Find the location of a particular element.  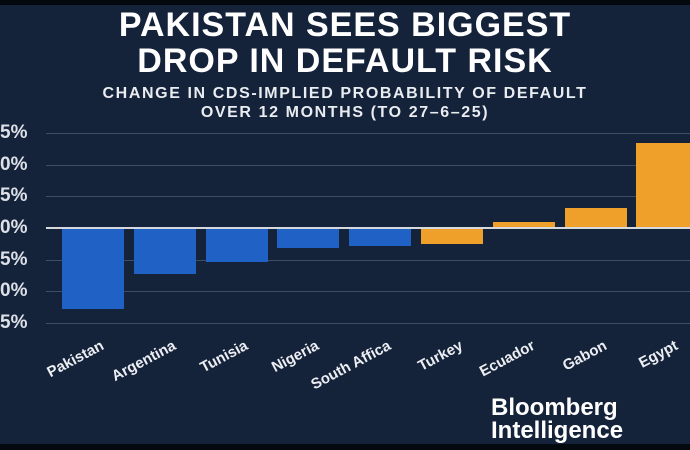

bloomberg-intelligence-logo: Bloomberg Intelligence is located at coordinates (557, 419).